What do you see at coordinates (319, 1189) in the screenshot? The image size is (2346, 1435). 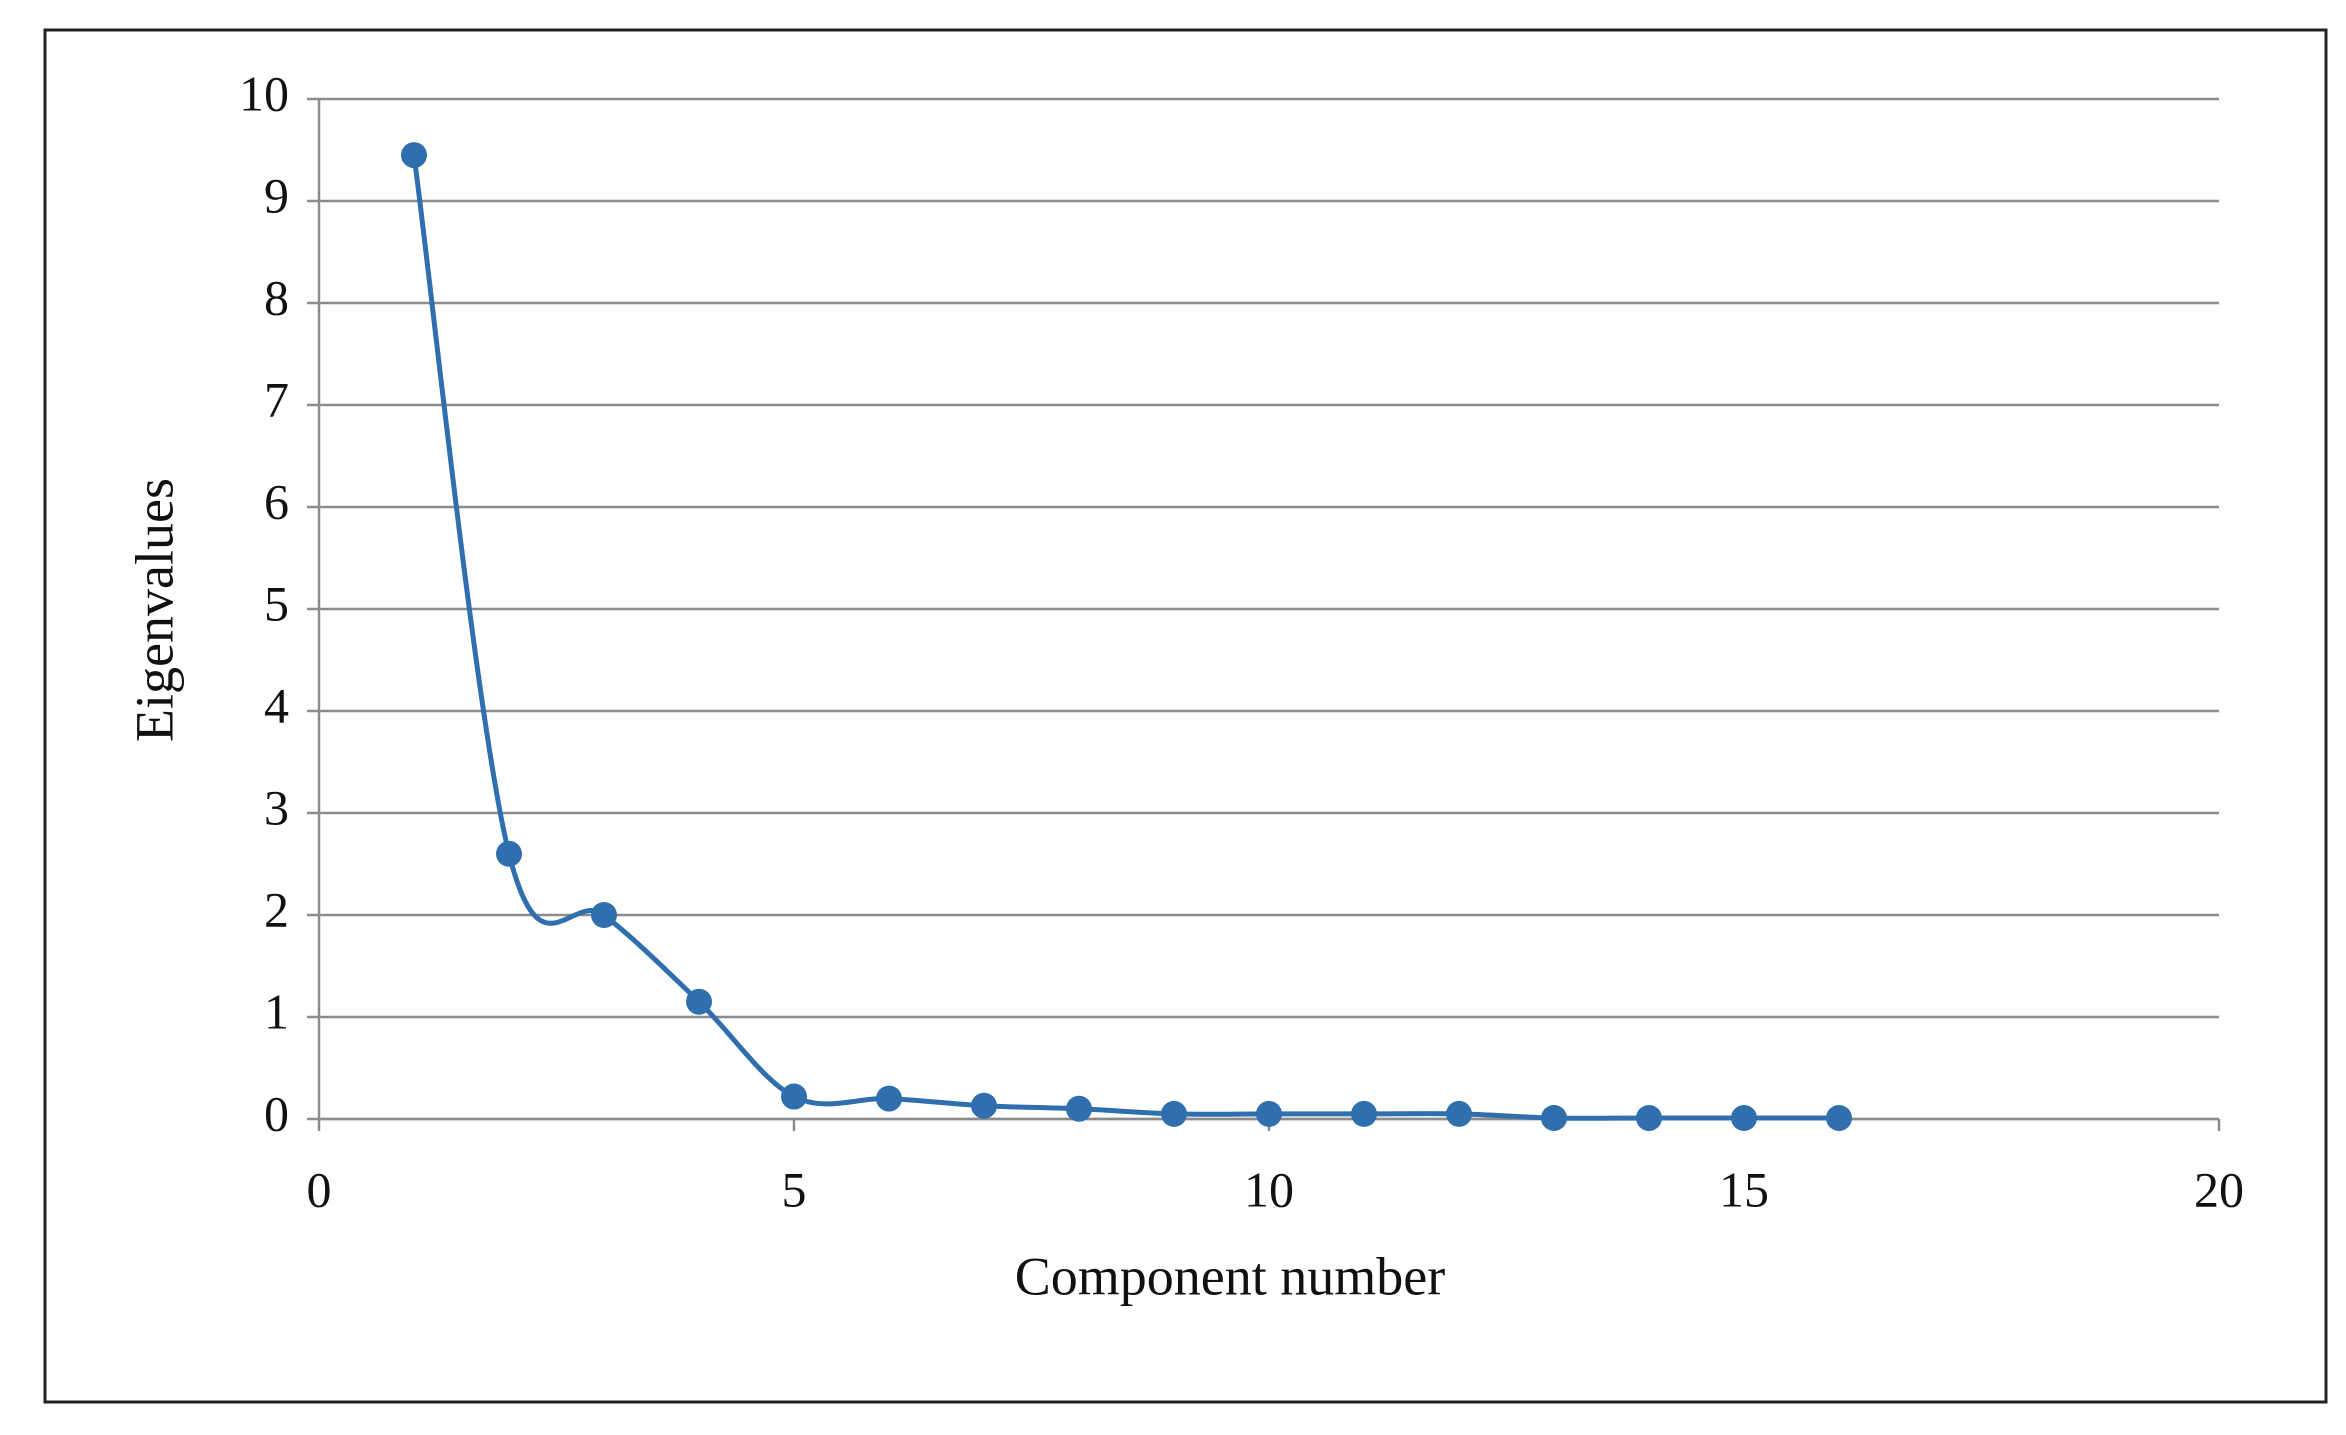 I see `x-tick-label: 0` at bounding box center [319, 1189].